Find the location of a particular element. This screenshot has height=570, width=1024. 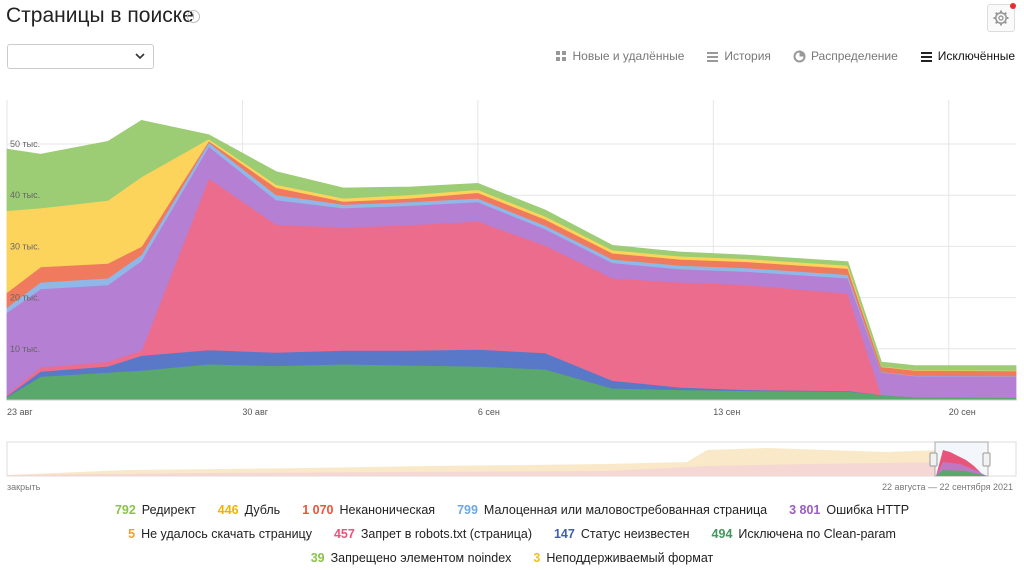

pie-icon is located at coordinates (799, 56).